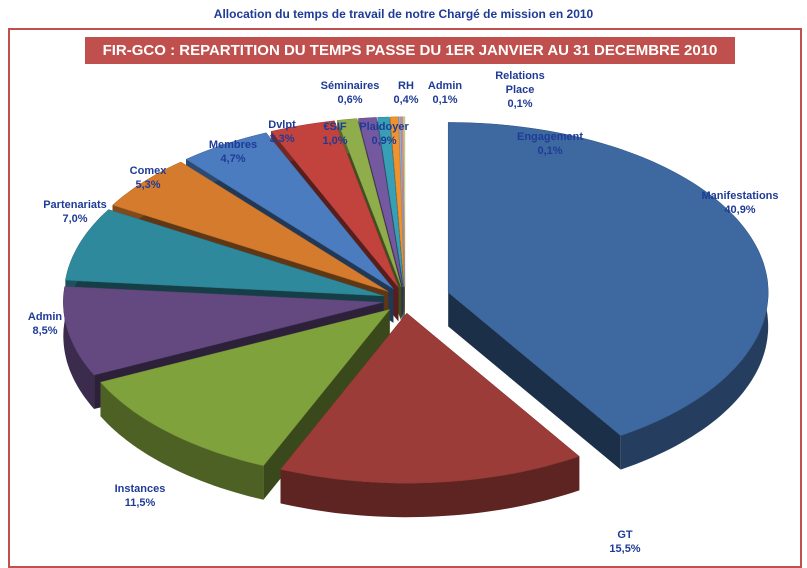 The width and height of the screenshot is (807, 568). I want to click on slice-label: Relations Place 0,1%, so click(520, 90).